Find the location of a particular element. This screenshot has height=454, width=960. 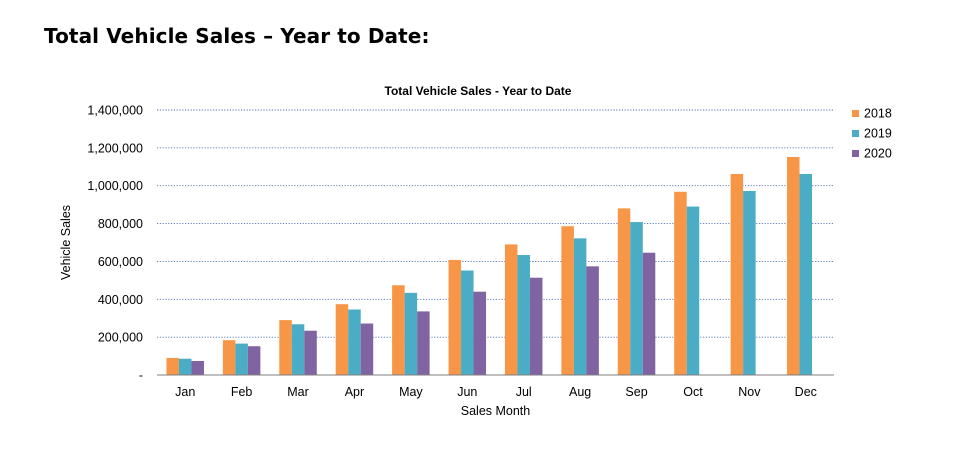

bar-2020-mar is located at coordinates (310, 352).